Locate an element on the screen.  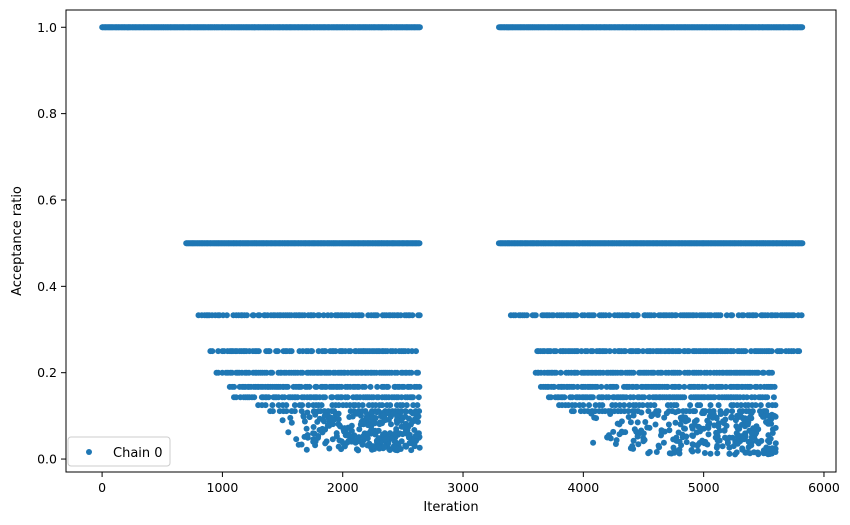
x-tick-label: 0 is located at coordinates (102, 487).